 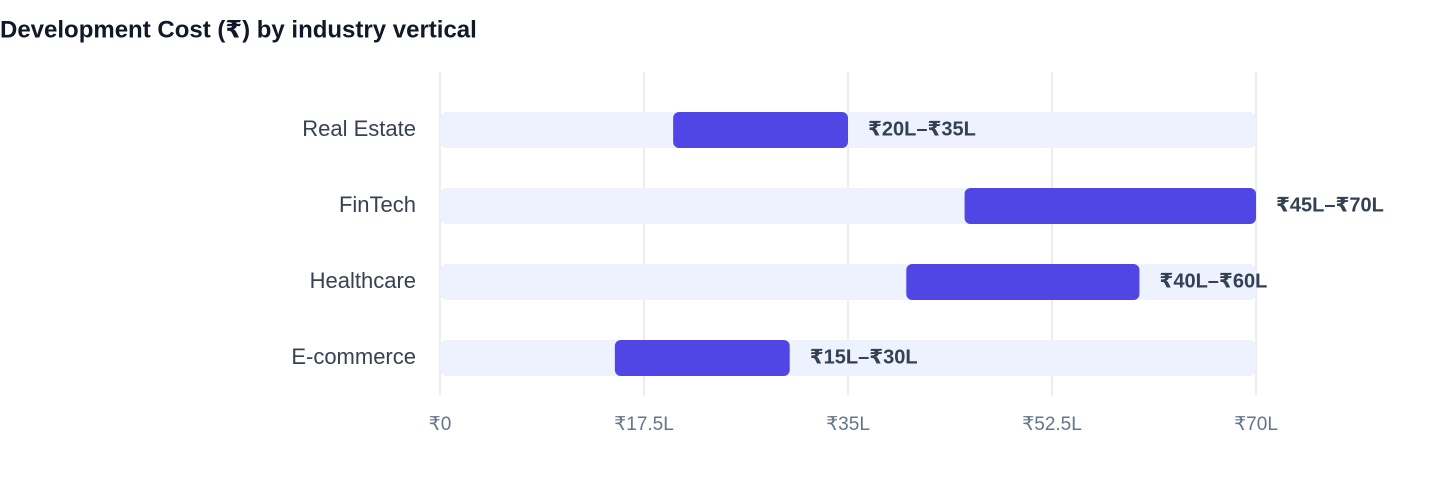 I want to click on category-label: FinTech, so click(x=377, y=204).